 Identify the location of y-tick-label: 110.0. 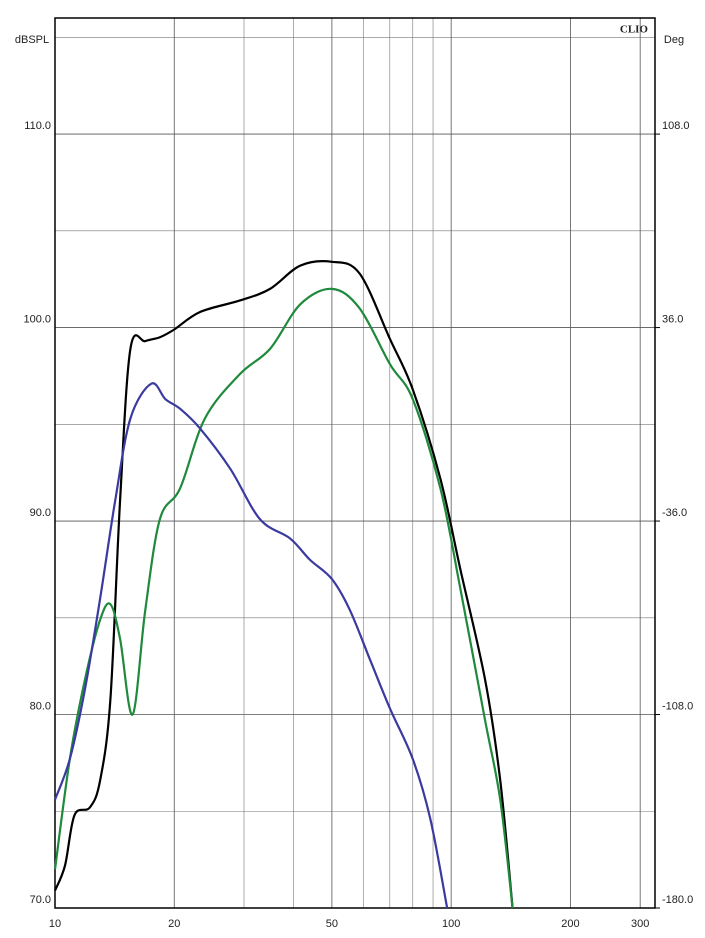
(37, 126).